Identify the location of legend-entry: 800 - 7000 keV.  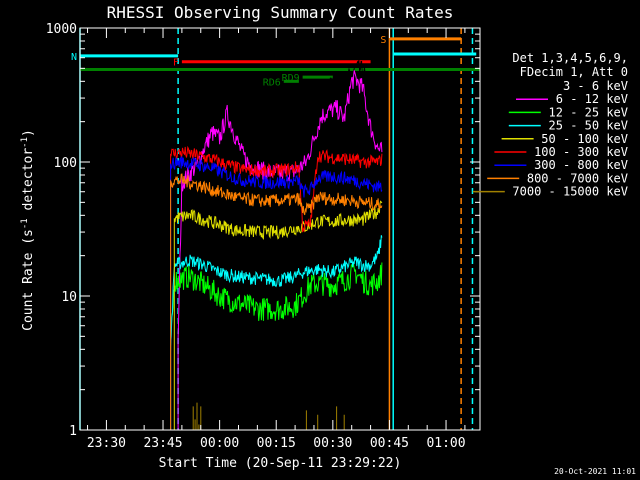
(577, 178).